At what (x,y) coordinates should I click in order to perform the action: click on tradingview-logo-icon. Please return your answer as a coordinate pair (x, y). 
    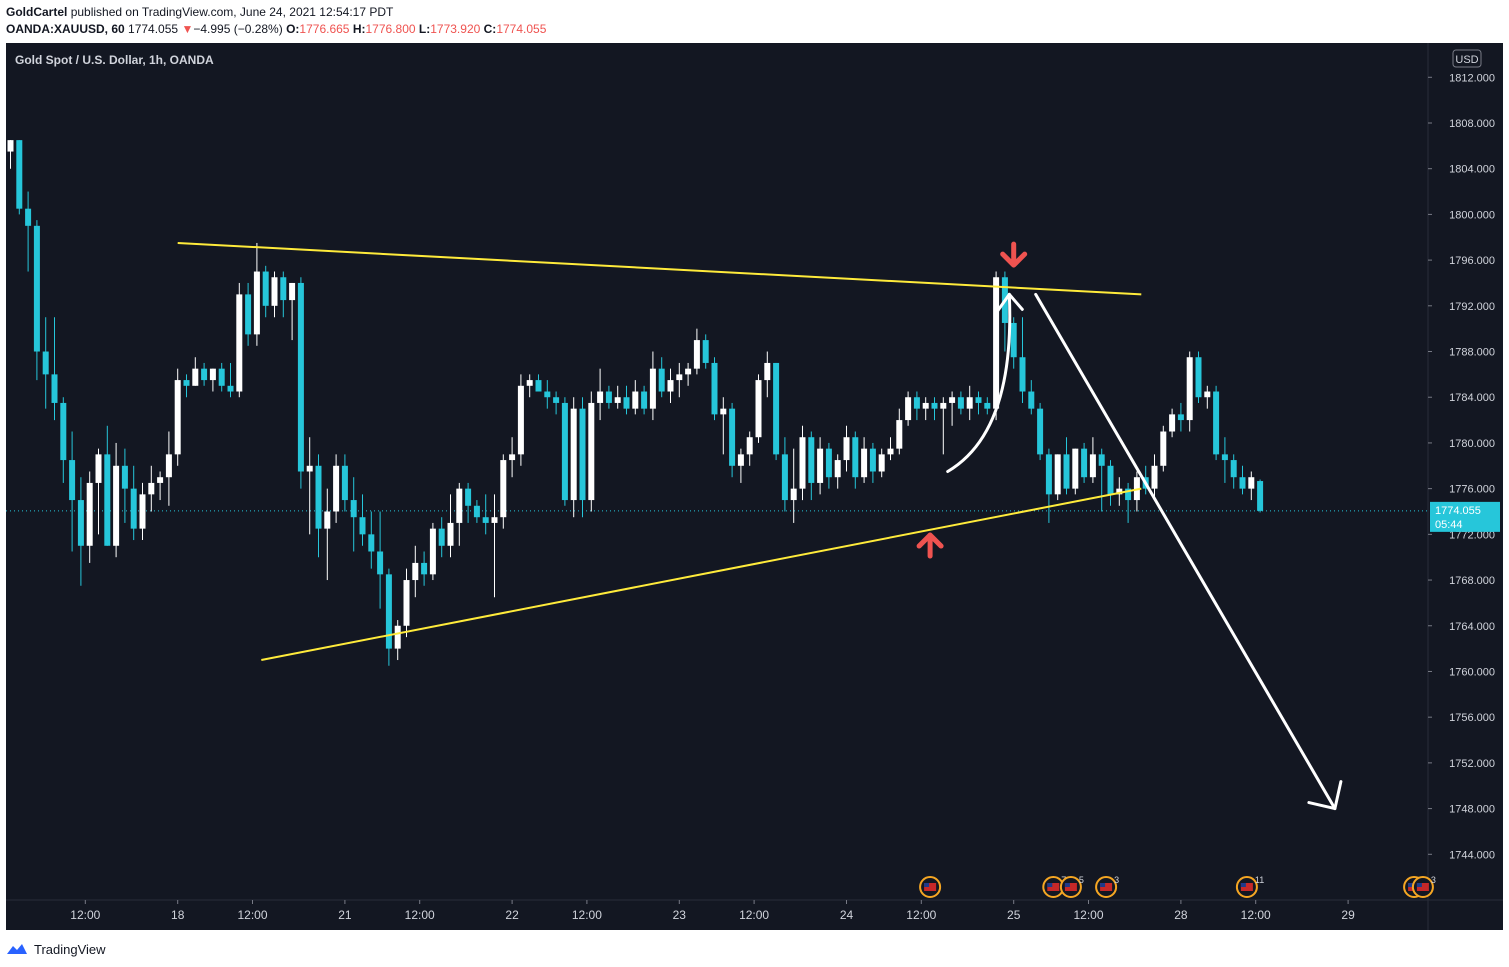
    Looking at the image, I should click on (17, 949).